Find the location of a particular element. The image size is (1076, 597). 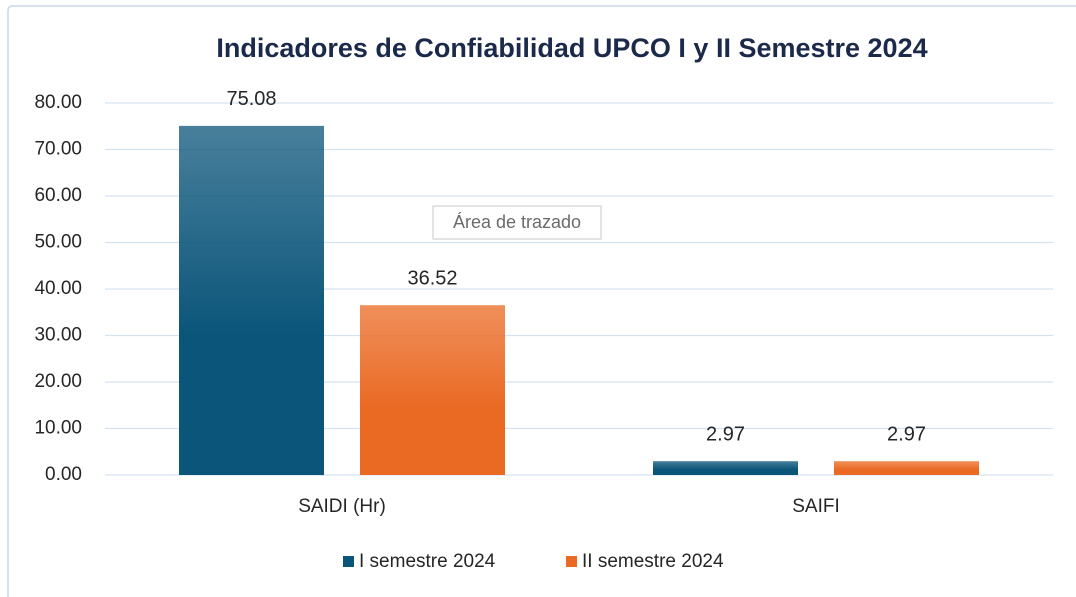

tooltip-text: Área de trazado is located at coordinates (517, 222).